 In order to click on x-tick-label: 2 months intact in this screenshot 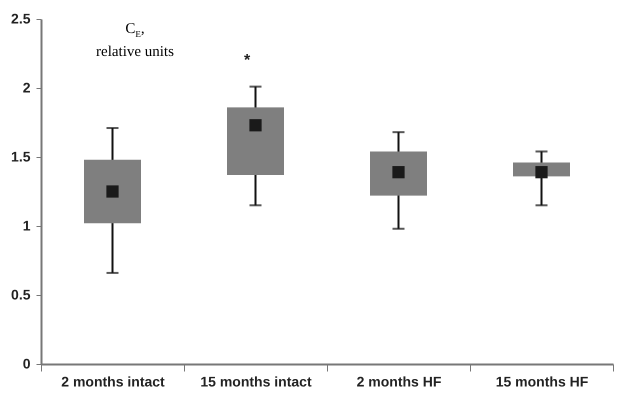, I will do `click(113, 382)`.